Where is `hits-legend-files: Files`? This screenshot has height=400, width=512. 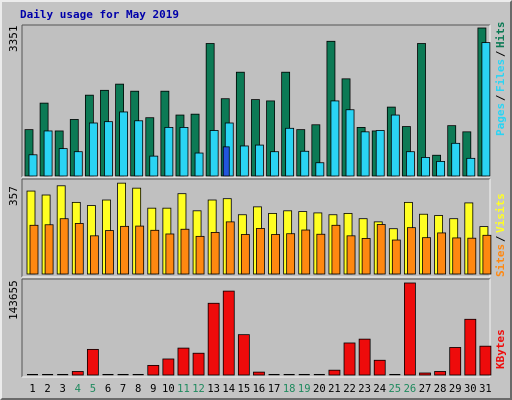
hits-legend-files: Files is located at coordinates (500, 75).